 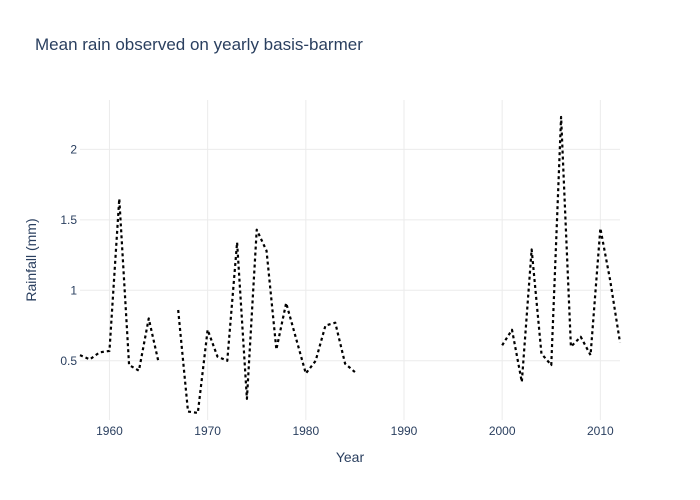 What do you see at coordinates (109, 431) in the screenshot?
I see `x-tick-label: 1960` at bounding box center [109, 431].